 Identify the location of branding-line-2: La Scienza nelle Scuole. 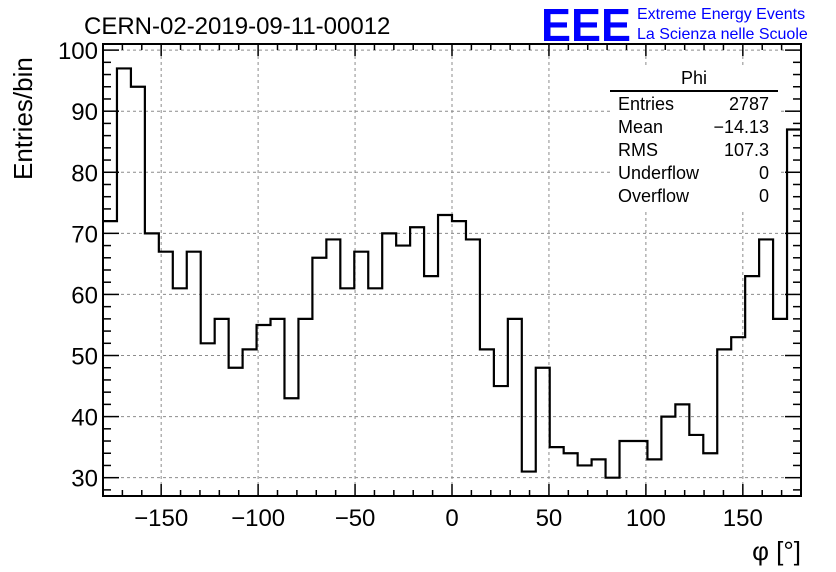
(722, 34).